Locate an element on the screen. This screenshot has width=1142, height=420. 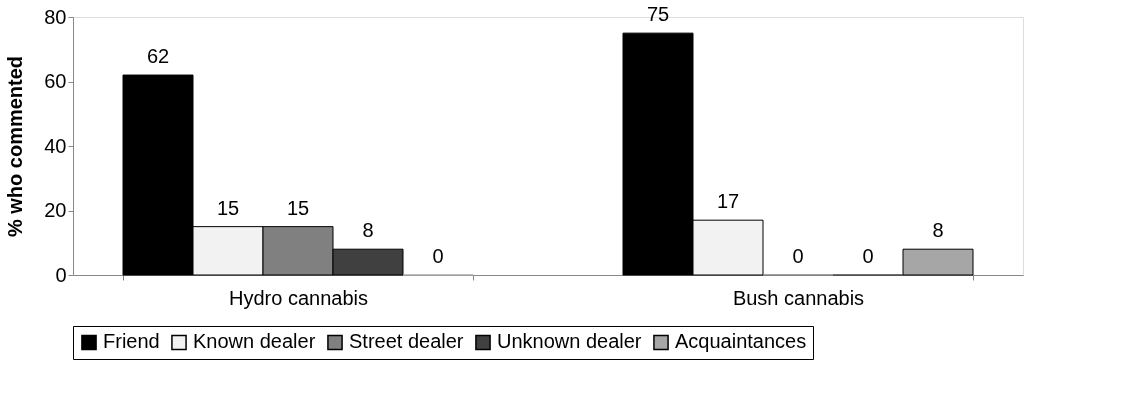
x-tick-label: Hydro cannabis is located at coordinates (298, 297).